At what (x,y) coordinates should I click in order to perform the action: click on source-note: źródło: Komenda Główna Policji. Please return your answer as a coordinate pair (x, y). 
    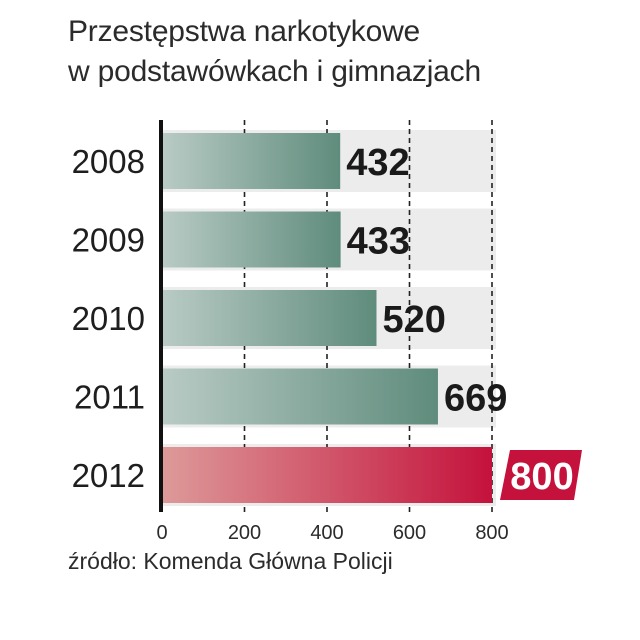
    Looking at the image, I should click on (230, 561).